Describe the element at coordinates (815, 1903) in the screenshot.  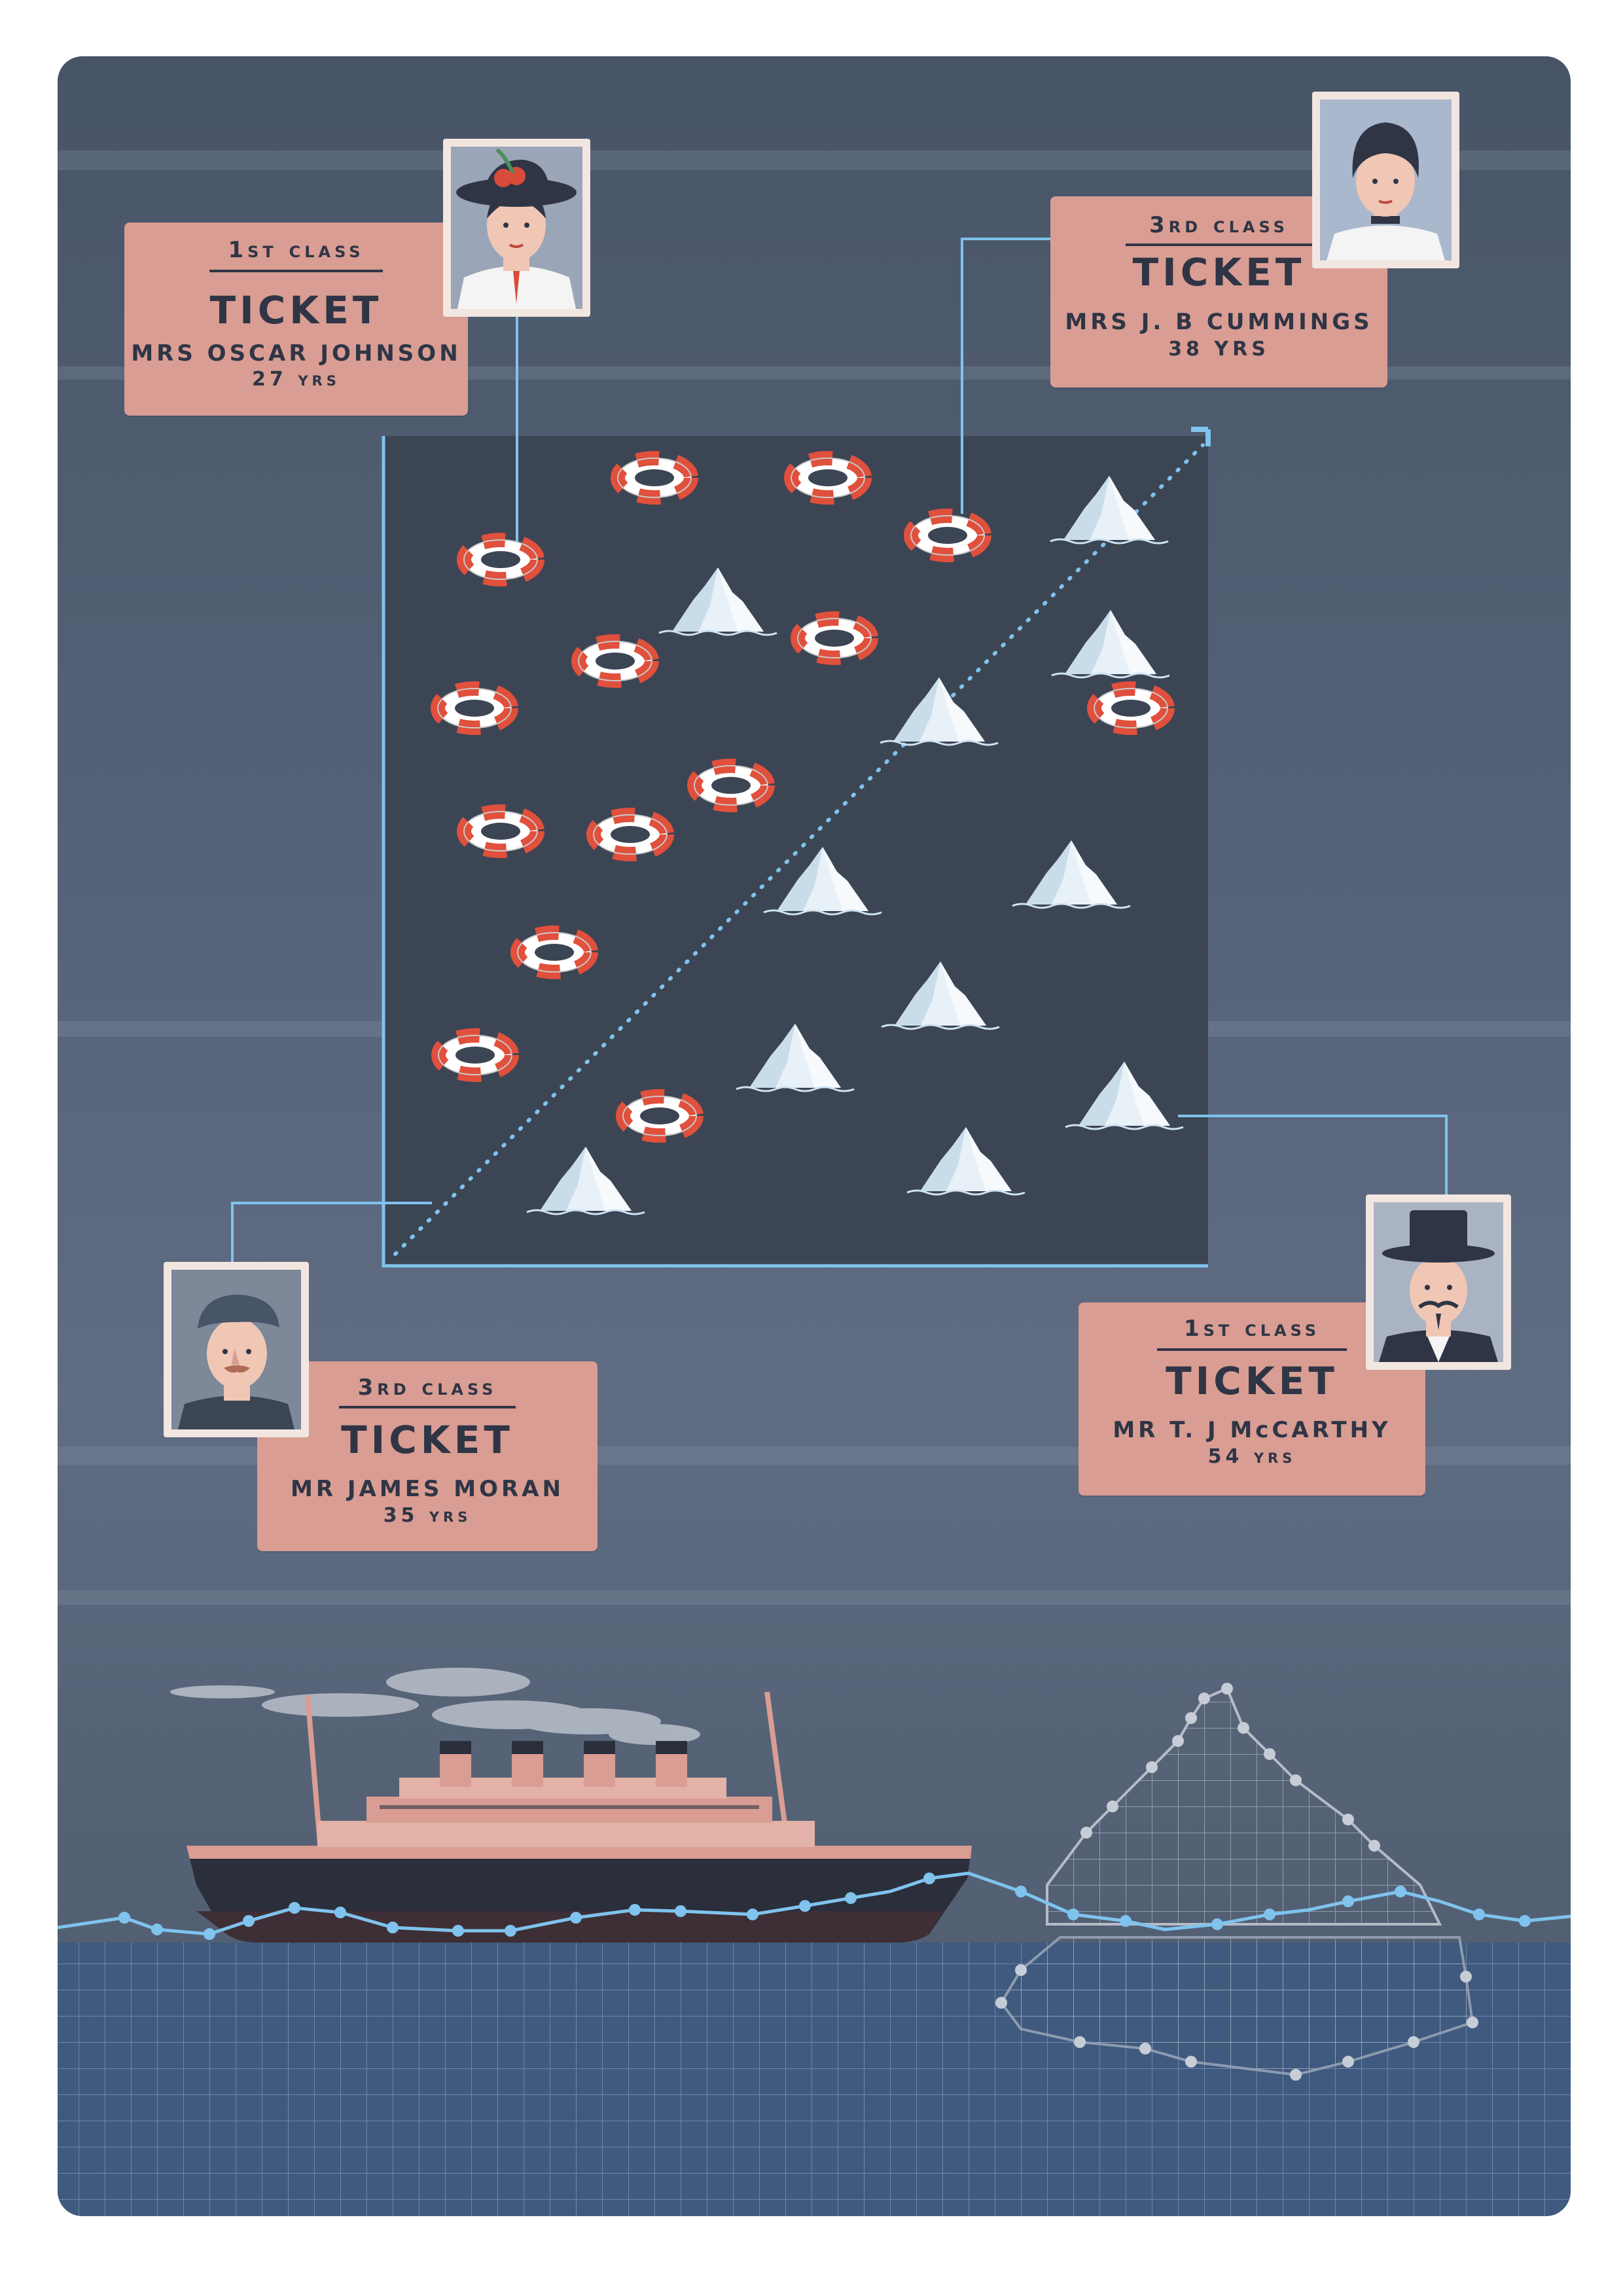
I see `water-line` at that location.